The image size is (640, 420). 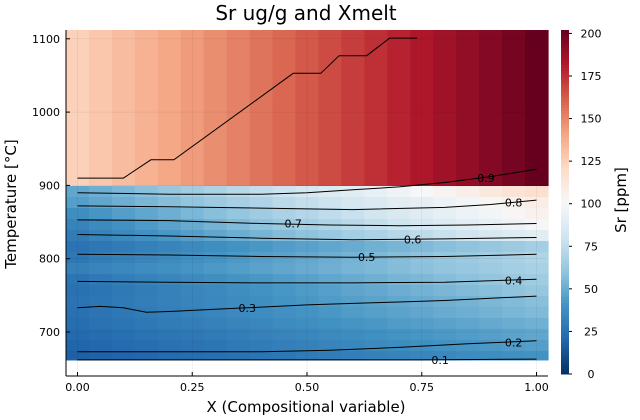 What do you see at coordinates (514, 281) in the screenshot?
I see `contour-label: 0.4` at bounding box center [514, 281].